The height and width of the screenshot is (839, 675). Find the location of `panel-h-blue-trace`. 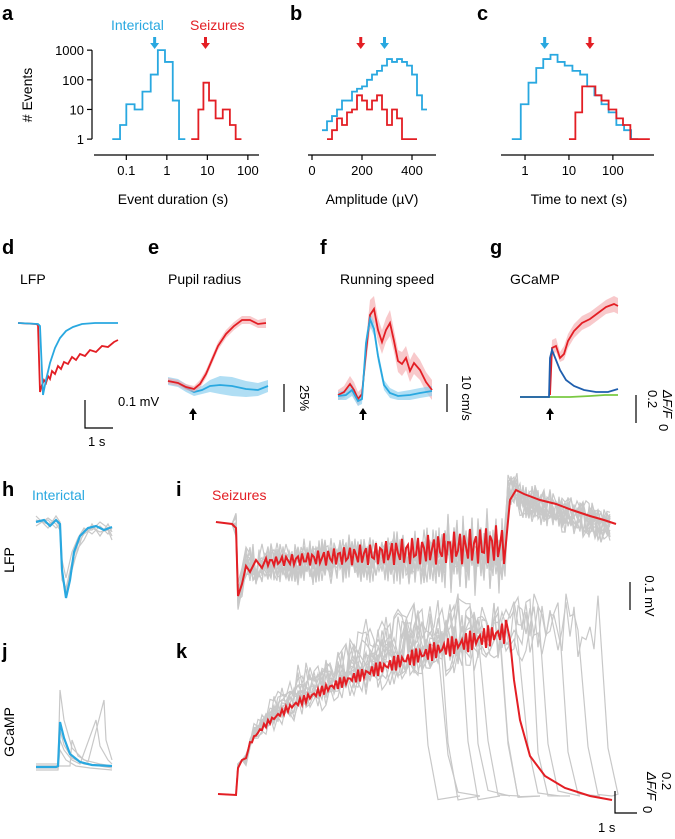

panel-h-blue-trace is located at coordinates (74, 558).